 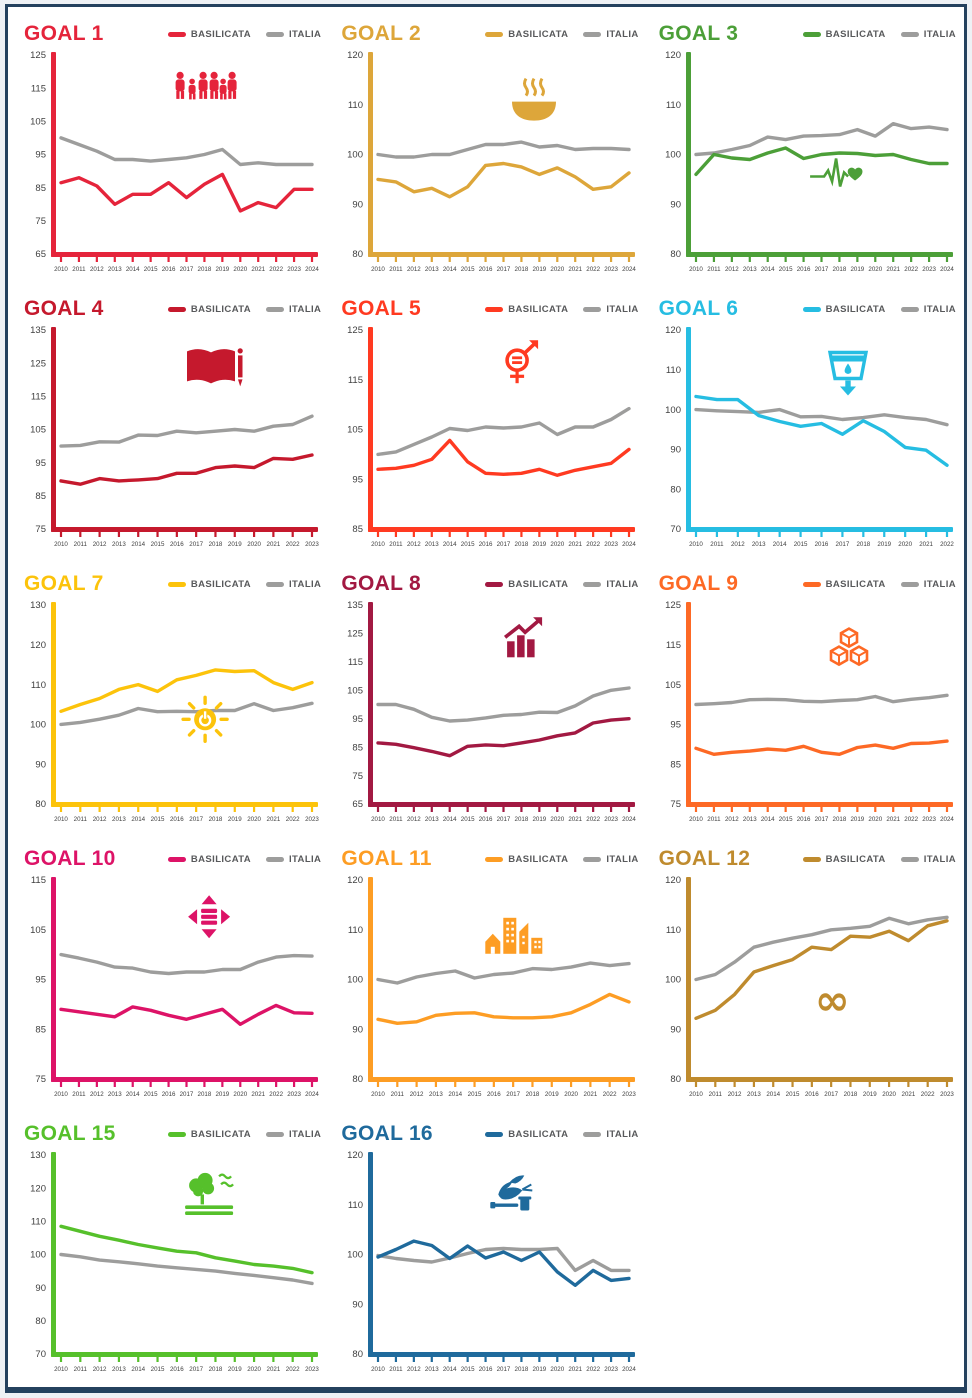 I want to click on city-icon, so click(x=514, y=935).